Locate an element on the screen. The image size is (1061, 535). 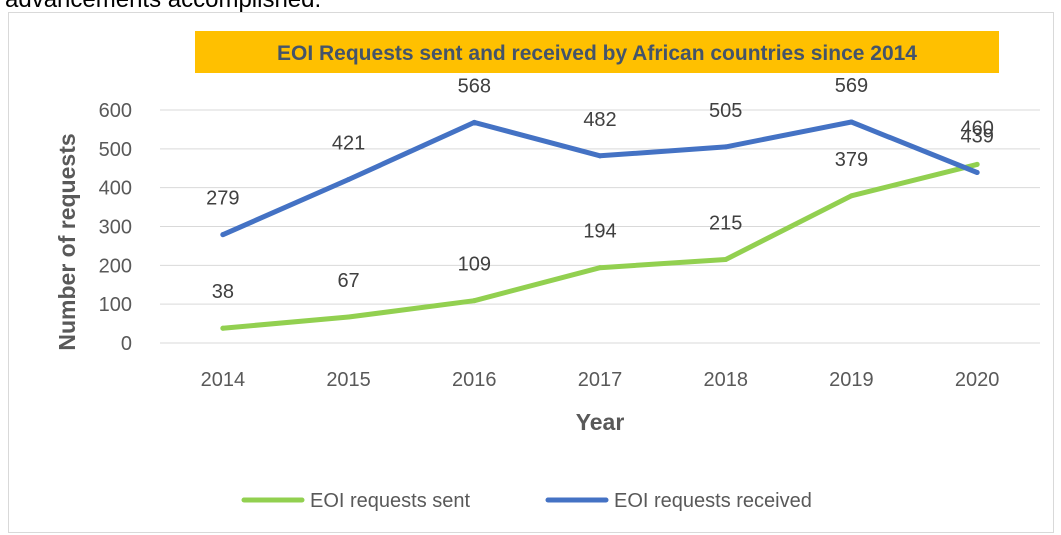
x-tick-label: 2016 is located at coordinates (474, 380).